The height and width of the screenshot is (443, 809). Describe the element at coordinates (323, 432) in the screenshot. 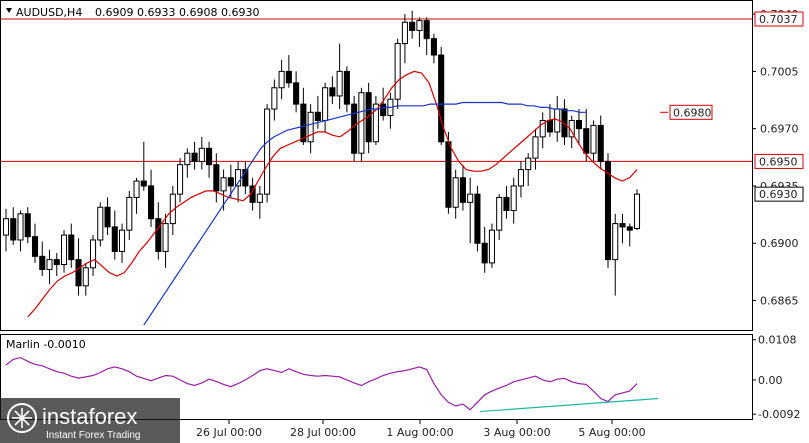

I see `time-tick-label: 28 Jul 00:00` at that location.